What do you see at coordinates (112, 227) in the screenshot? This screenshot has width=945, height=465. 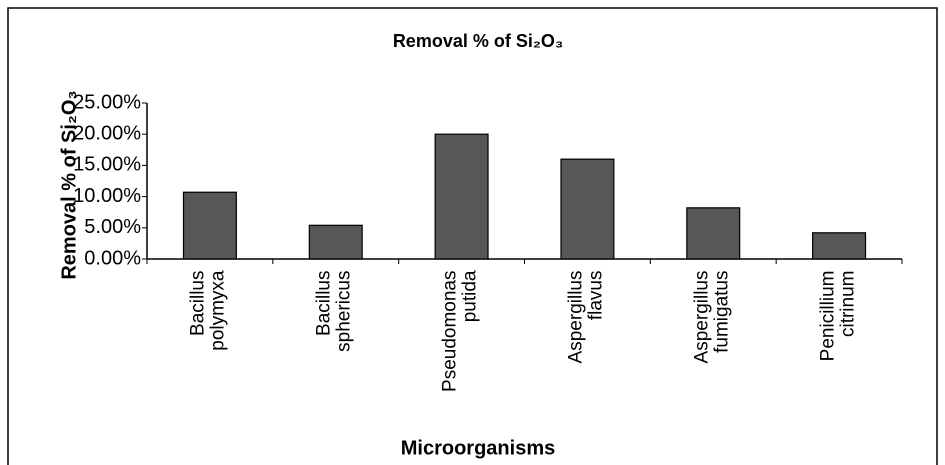 I see `y-tick-label: 5.00%` at bounding box center [112, 227].